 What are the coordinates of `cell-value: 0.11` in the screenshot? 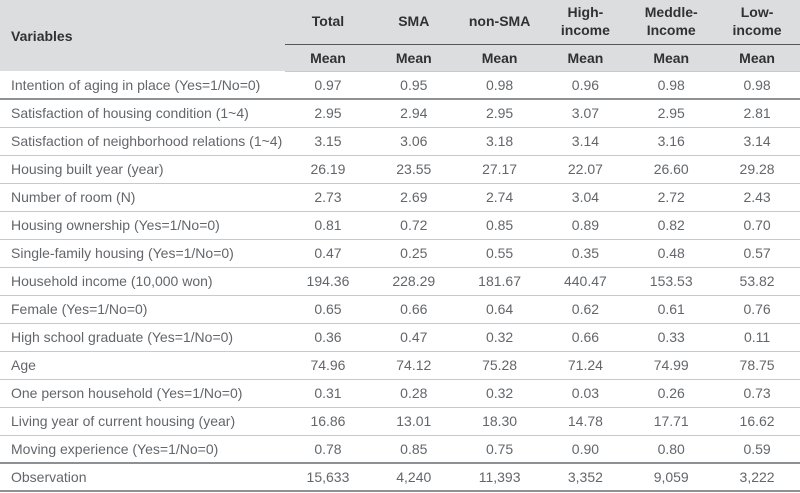 It's located at (757, 337).